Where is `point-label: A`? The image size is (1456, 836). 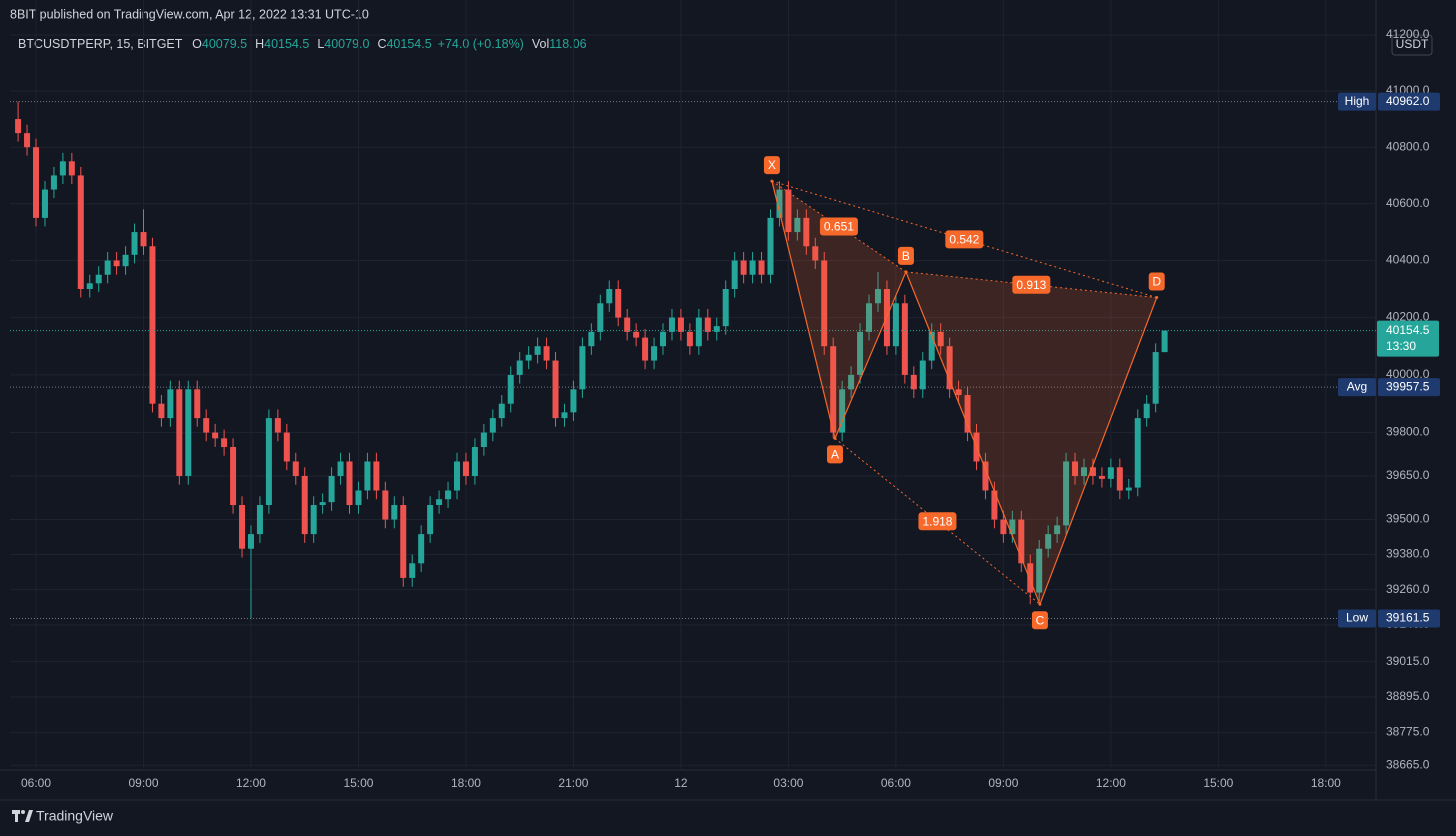 point-label: A is located at coordinates (835, 455).